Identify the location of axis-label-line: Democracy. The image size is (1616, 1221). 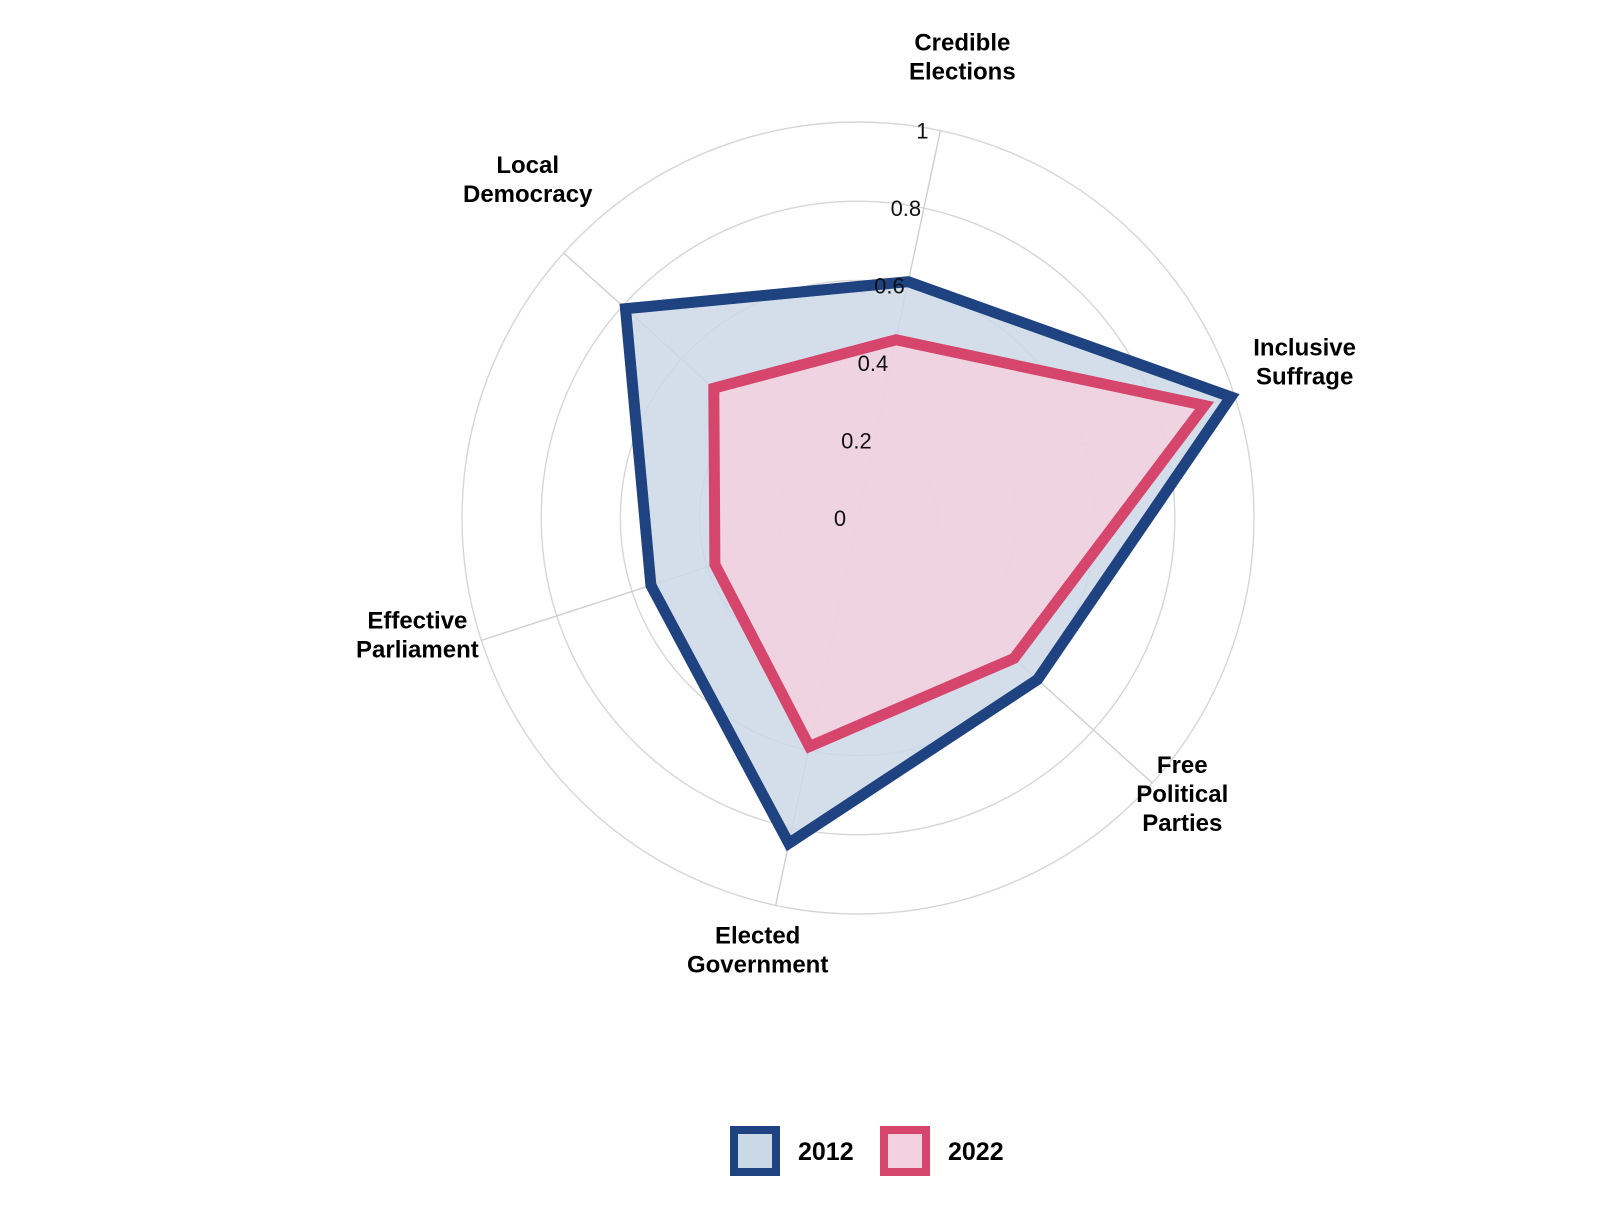
(528, 194).